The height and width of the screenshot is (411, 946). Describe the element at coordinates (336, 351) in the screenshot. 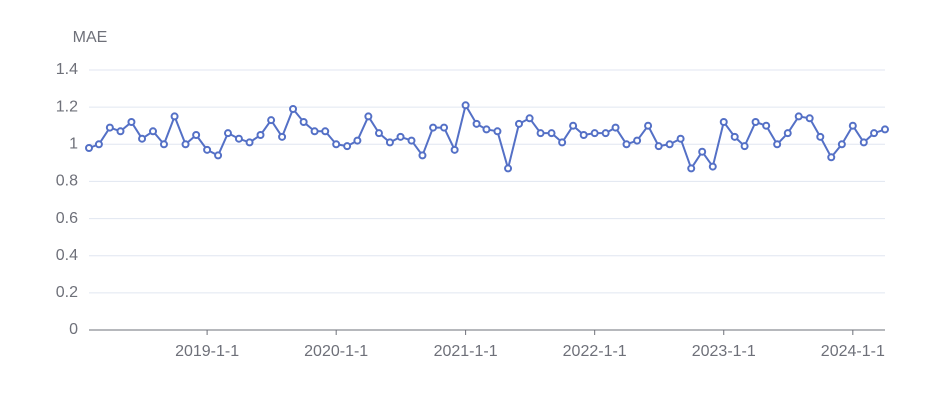

I see `x-tick-label: 2020-1-1` at that location.